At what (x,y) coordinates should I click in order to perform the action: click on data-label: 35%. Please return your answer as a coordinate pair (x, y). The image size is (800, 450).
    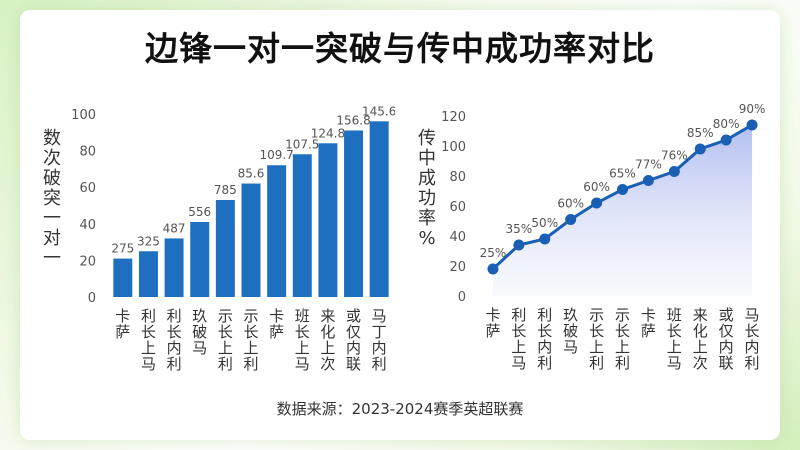
    Looking at the image, I should click on (519, 229).